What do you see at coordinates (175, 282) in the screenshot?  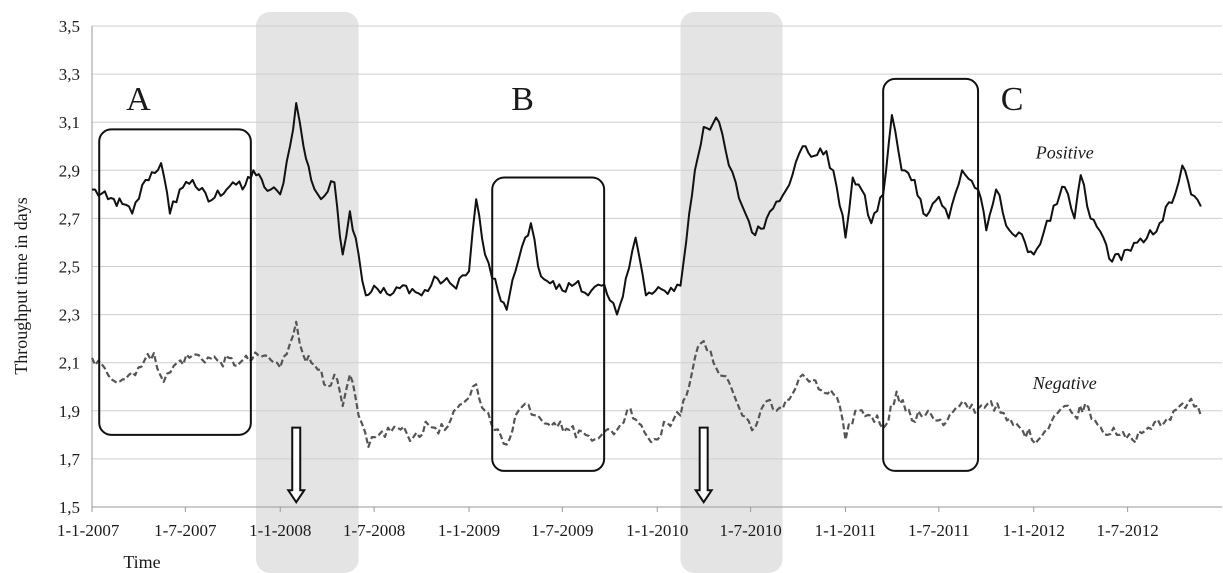 I see `annotation-box-a` at bounding box center [175, 282].